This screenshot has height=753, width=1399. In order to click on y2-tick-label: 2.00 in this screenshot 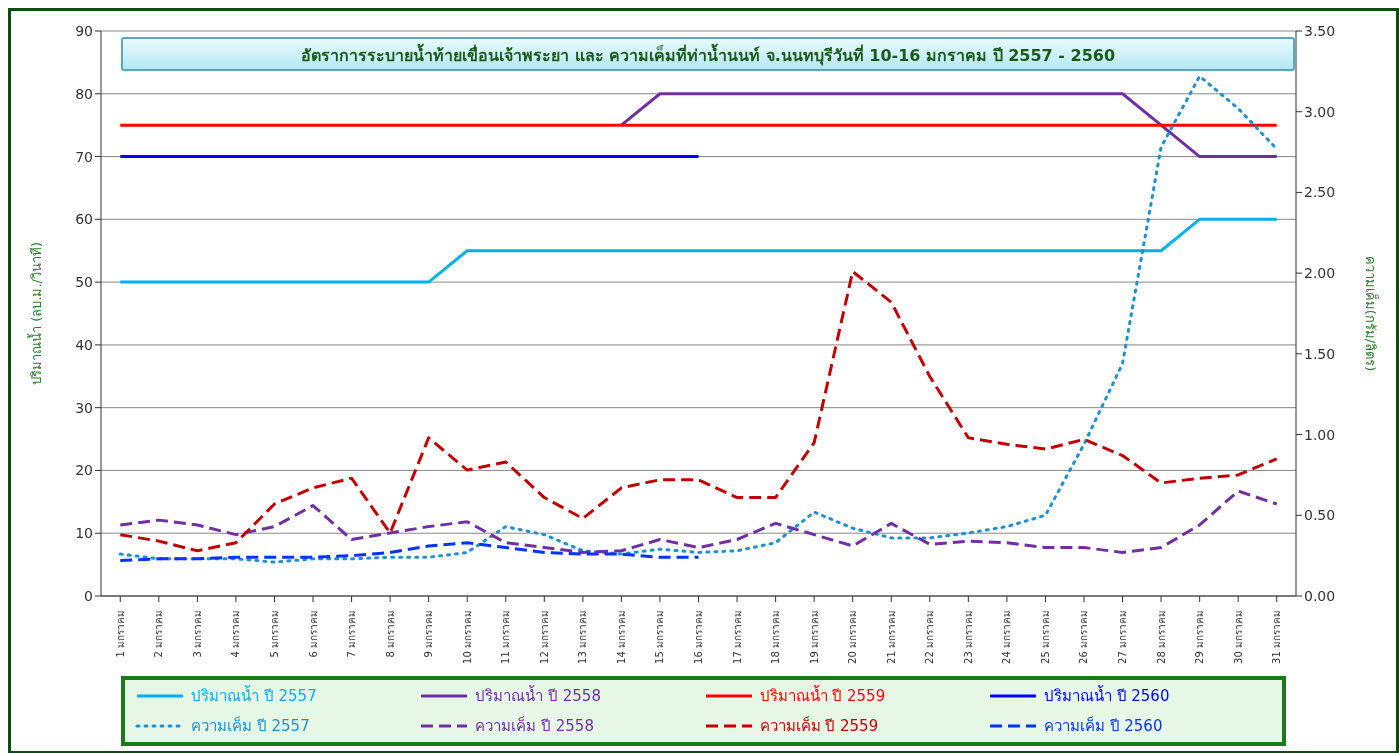, I will do `click(1320, 273)`.